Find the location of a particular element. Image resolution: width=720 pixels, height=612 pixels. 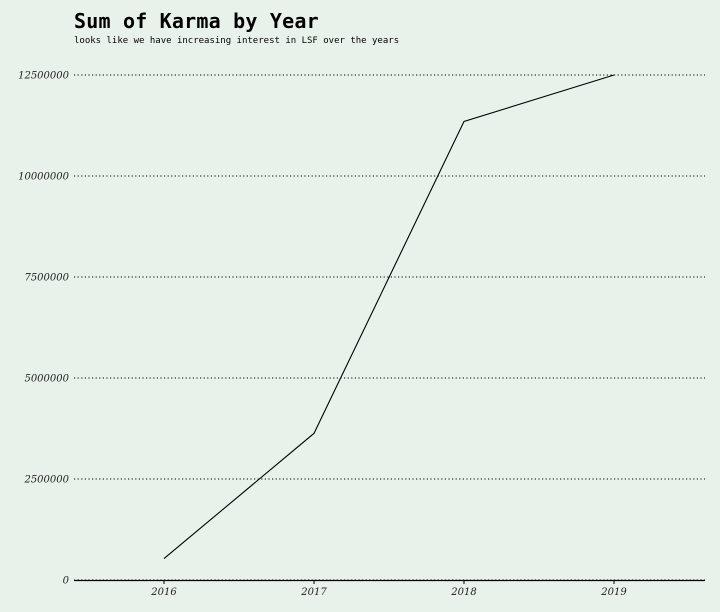

x-tick-label: 2017 is located at coordinates (313, 592).